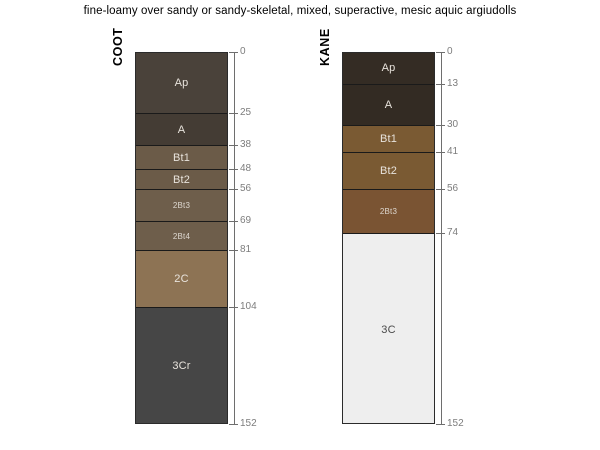 The height and width of the screenshot is (450, 600). Describe the element at coordinates (246, 250) in the screenshot. I see `depth-tick-label: 81` at that location.